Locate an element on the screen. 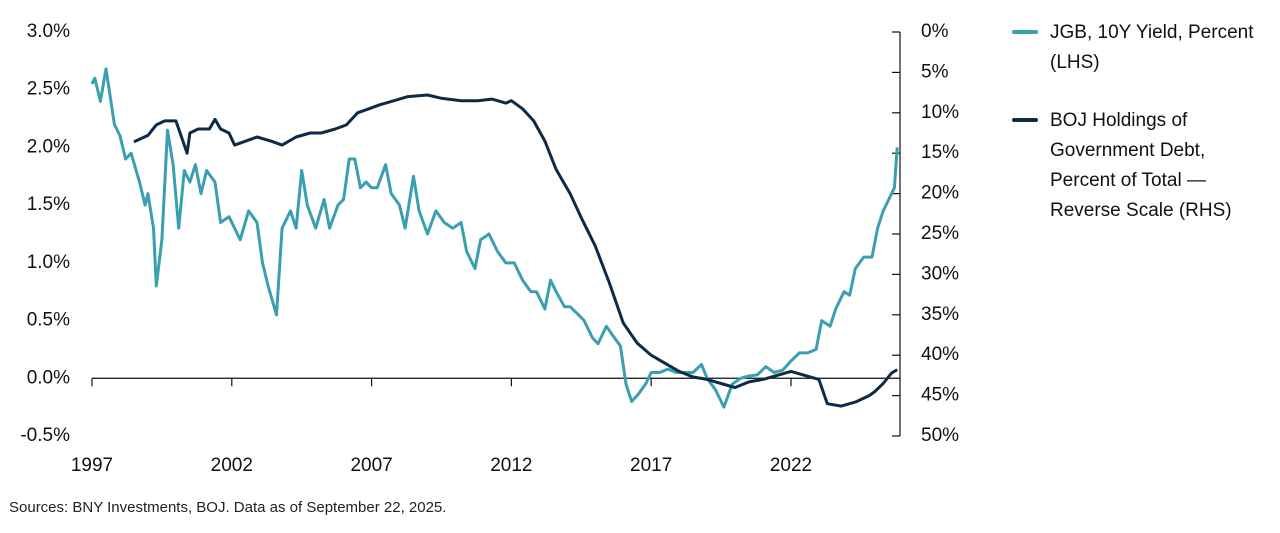 The height and width of the screenshot is (533, 1280). y2-tick-label: 10% is located at coordinates (940, 112).